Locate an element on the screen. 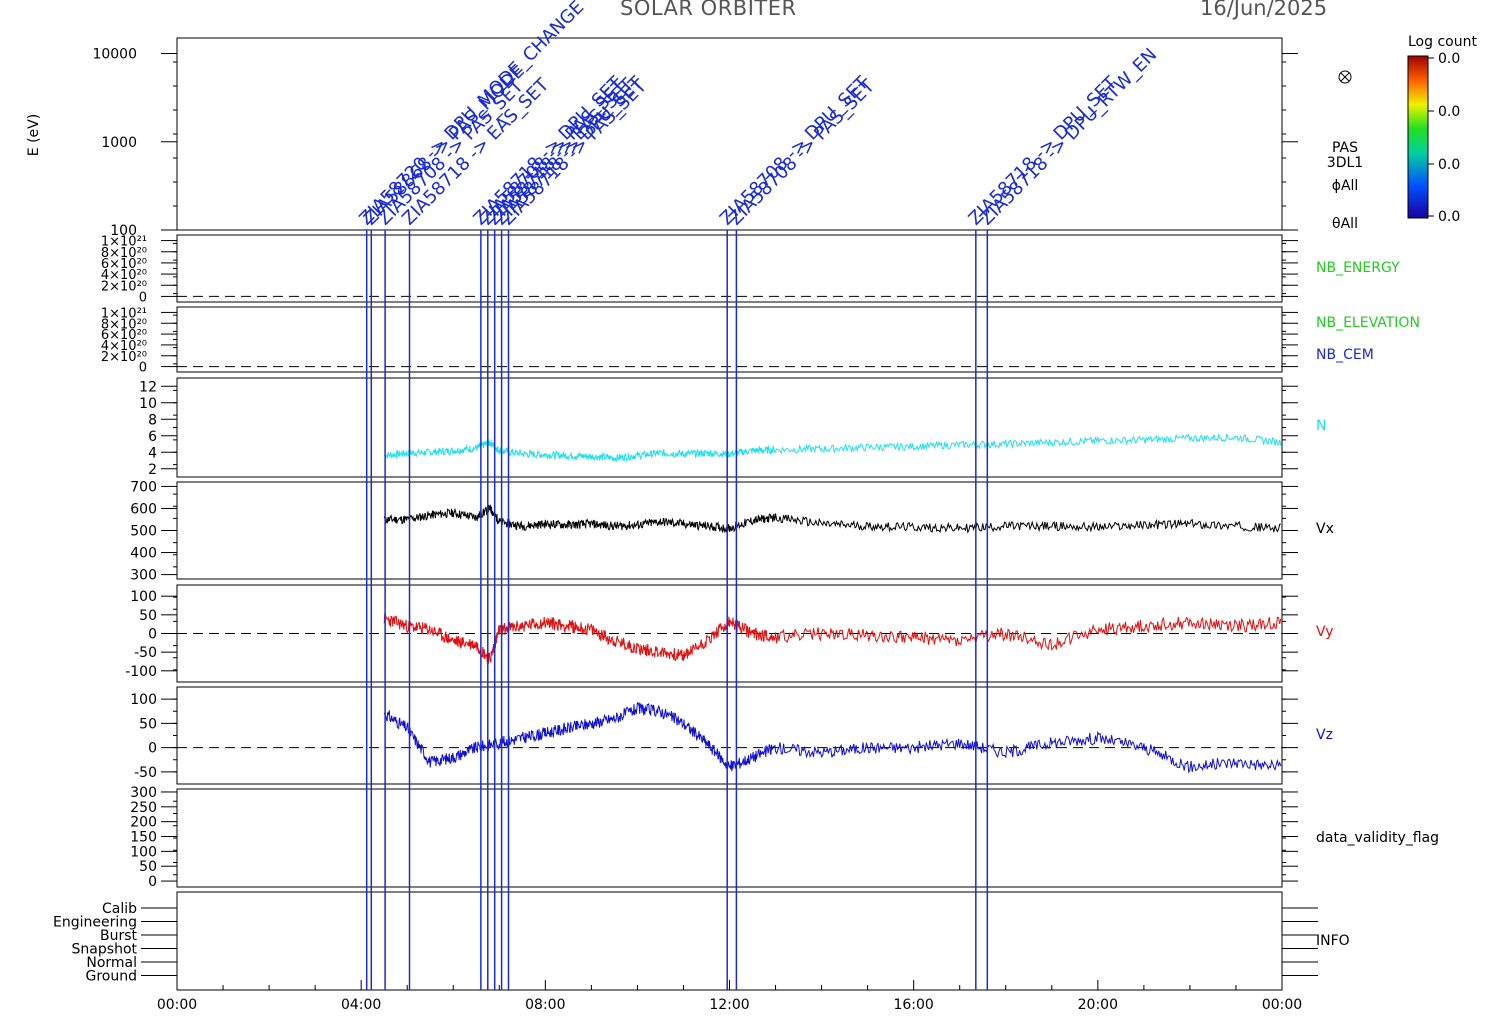 The image size is (1512, 1020). vy-trace is located at coordinates (832, 638).